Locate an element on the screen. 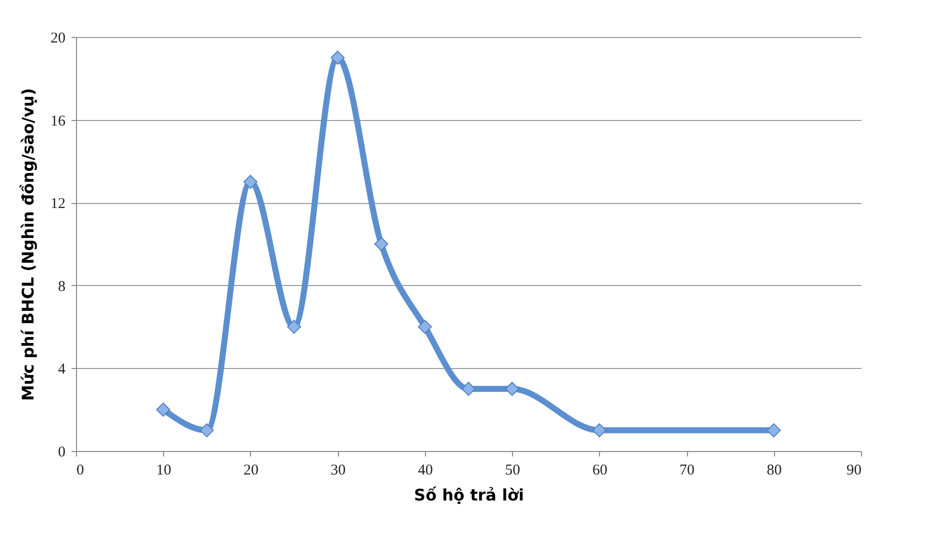 Image resolution: width=940 pixels, height=541 pixels. x-tick-label: 60 is located at coordinates (600, 470).